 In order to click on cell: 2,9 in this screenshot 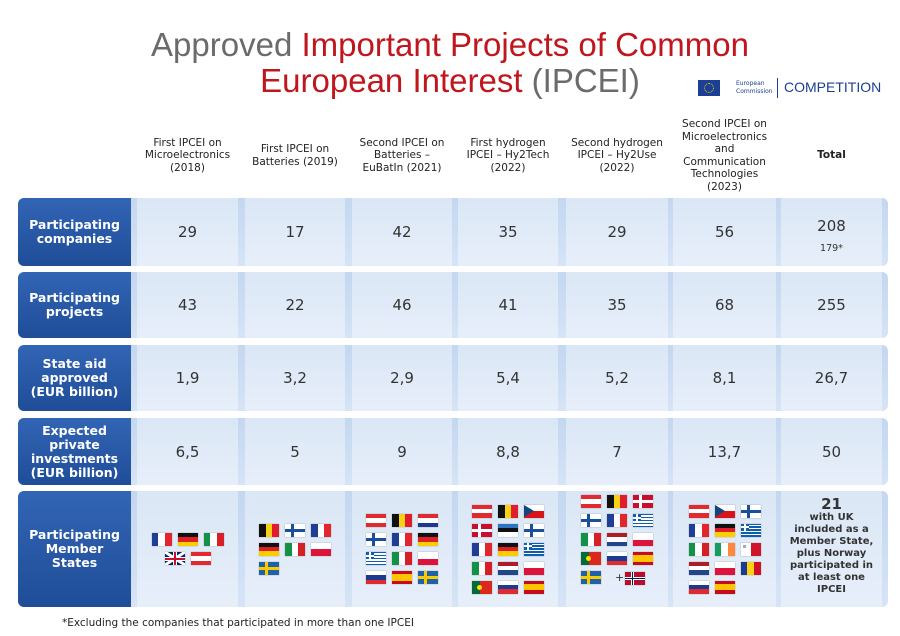, I will do `click(402, 378)`.